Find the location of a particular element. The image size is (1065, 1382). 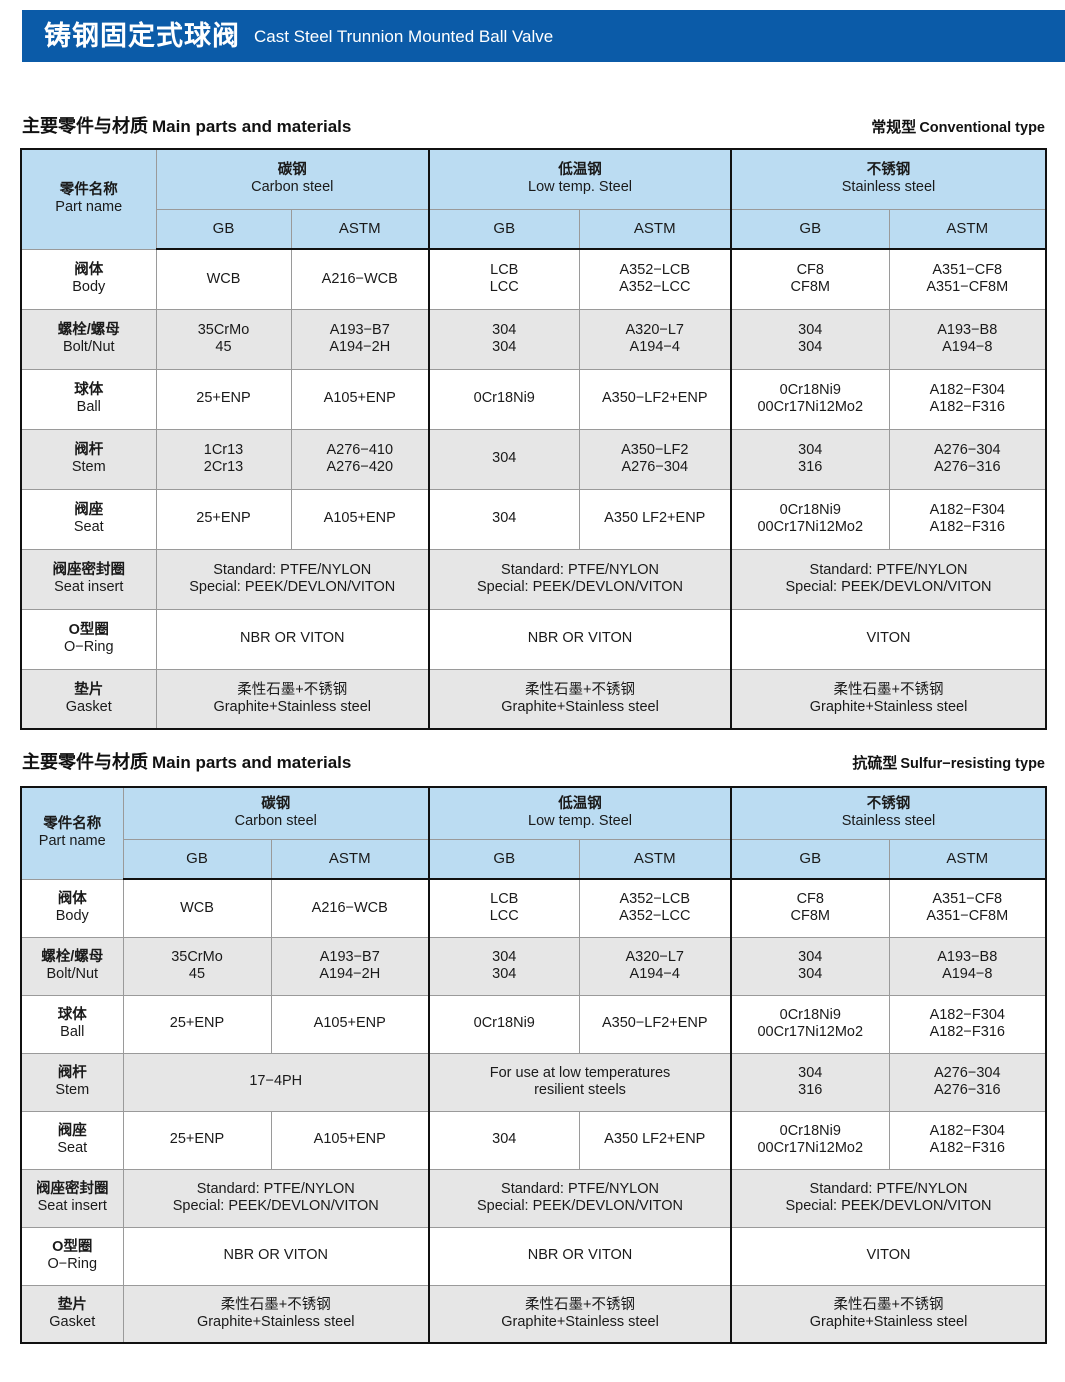

header-material-group-en: Stainless steel is located at coordinates (888, 821).